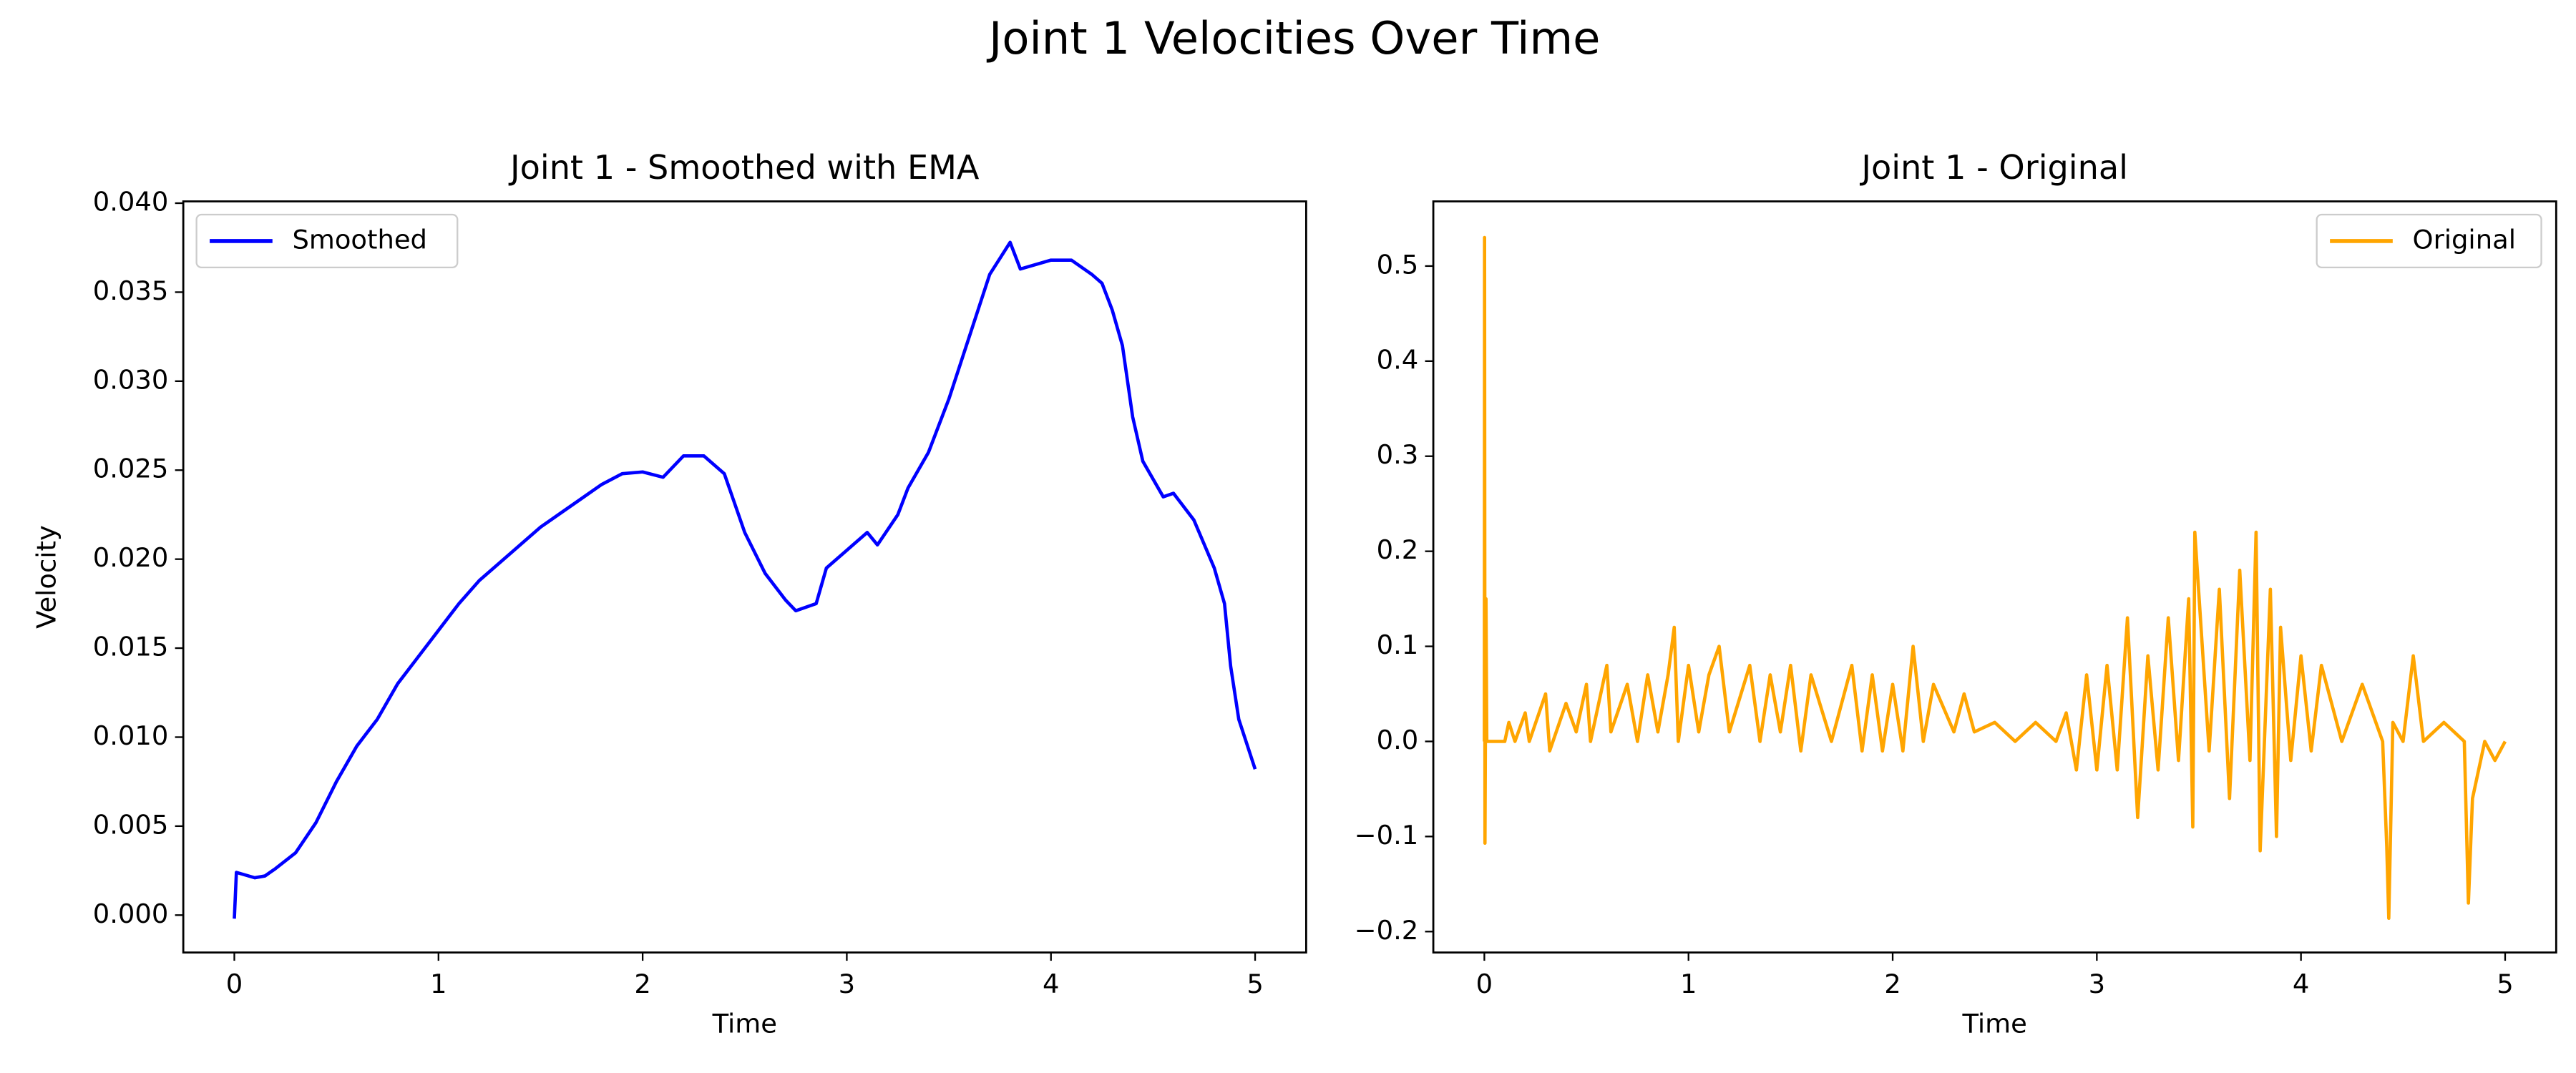 Image resolution: width=2576 pixels, height=1073 pixels. Describe the element at coordinates (46, 577) in the screenshot. I see `y-axis-label: Velocity` at that location.